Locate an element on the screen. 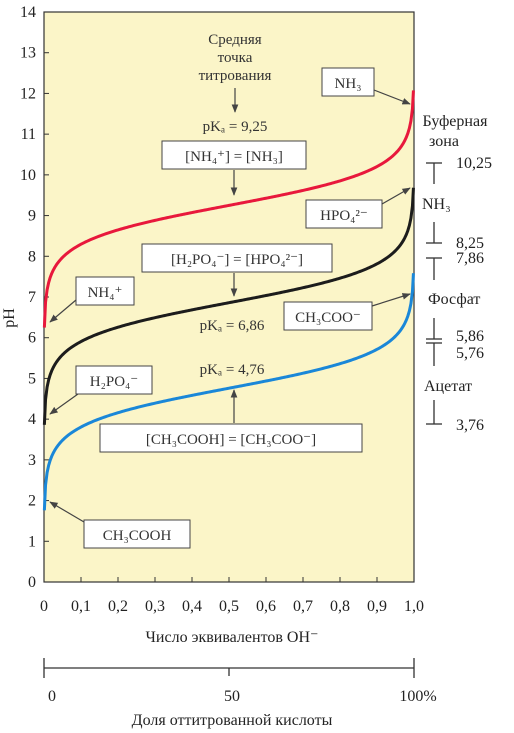 The width and height of the screenshot is (514, 733). x-tick-label: 0,4 is located at coordinates (192, 606).